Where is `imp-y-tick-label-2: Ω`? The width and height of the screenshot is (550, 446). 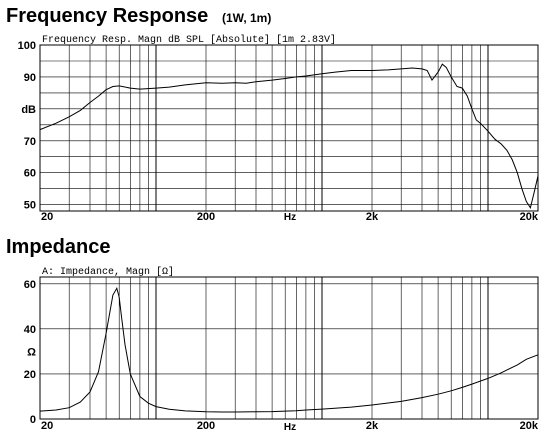
imp-y-tick-label-2: Ω is located at coordinates (31, 352).